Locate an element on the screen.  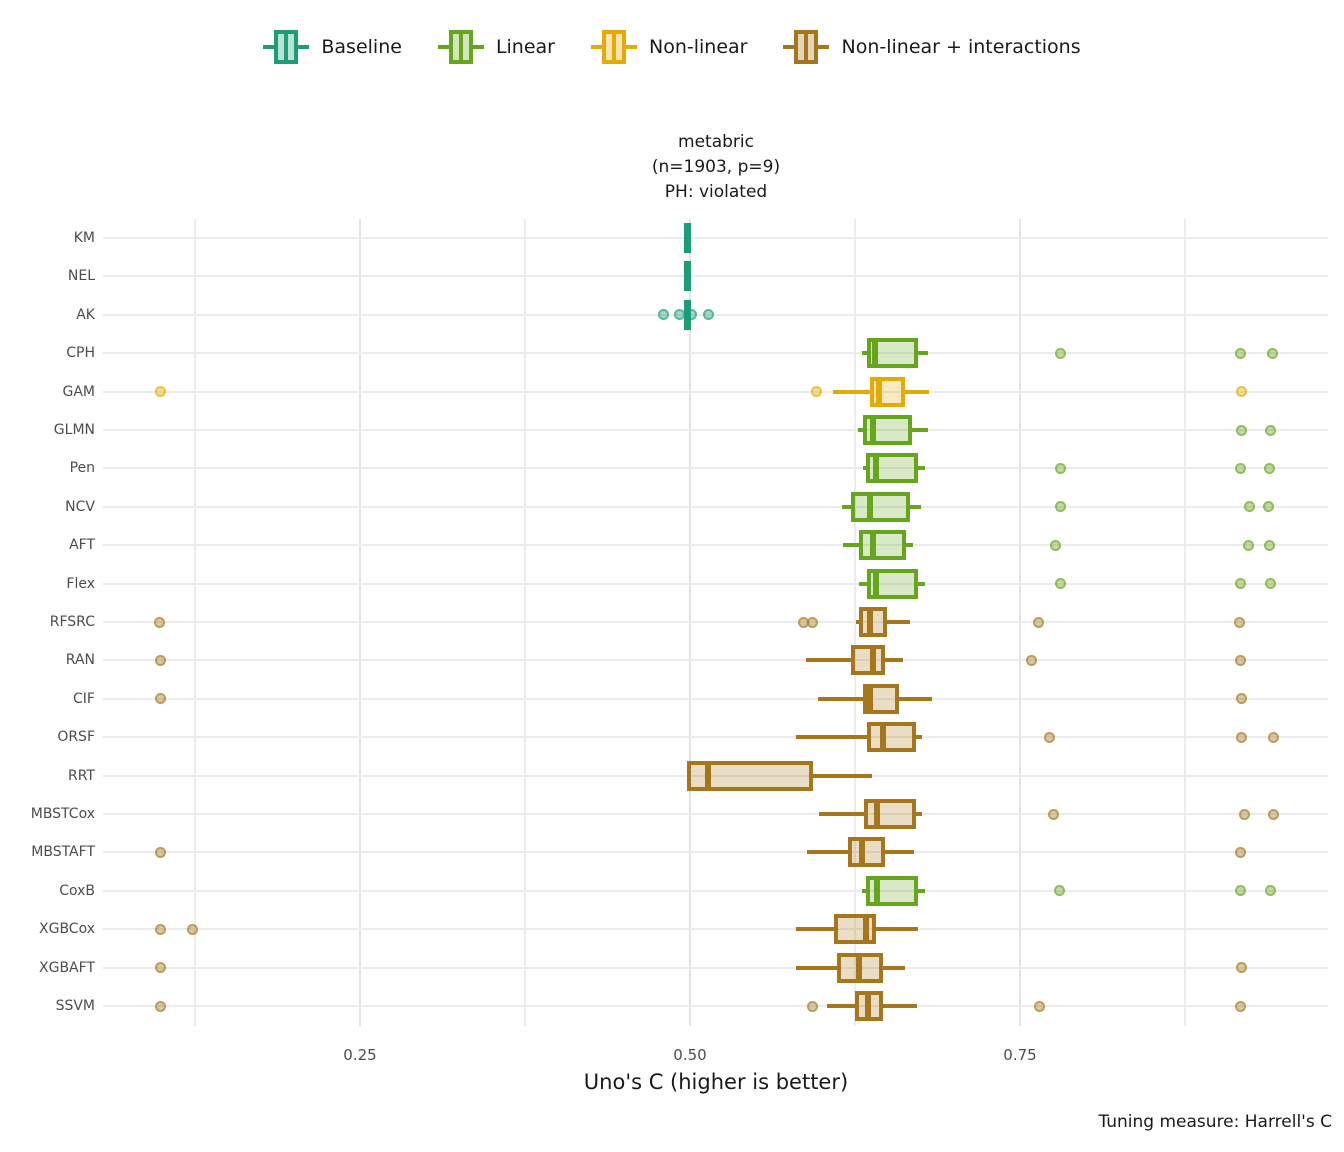
outlier-point-RAN is located at coordinates (1240, 660).